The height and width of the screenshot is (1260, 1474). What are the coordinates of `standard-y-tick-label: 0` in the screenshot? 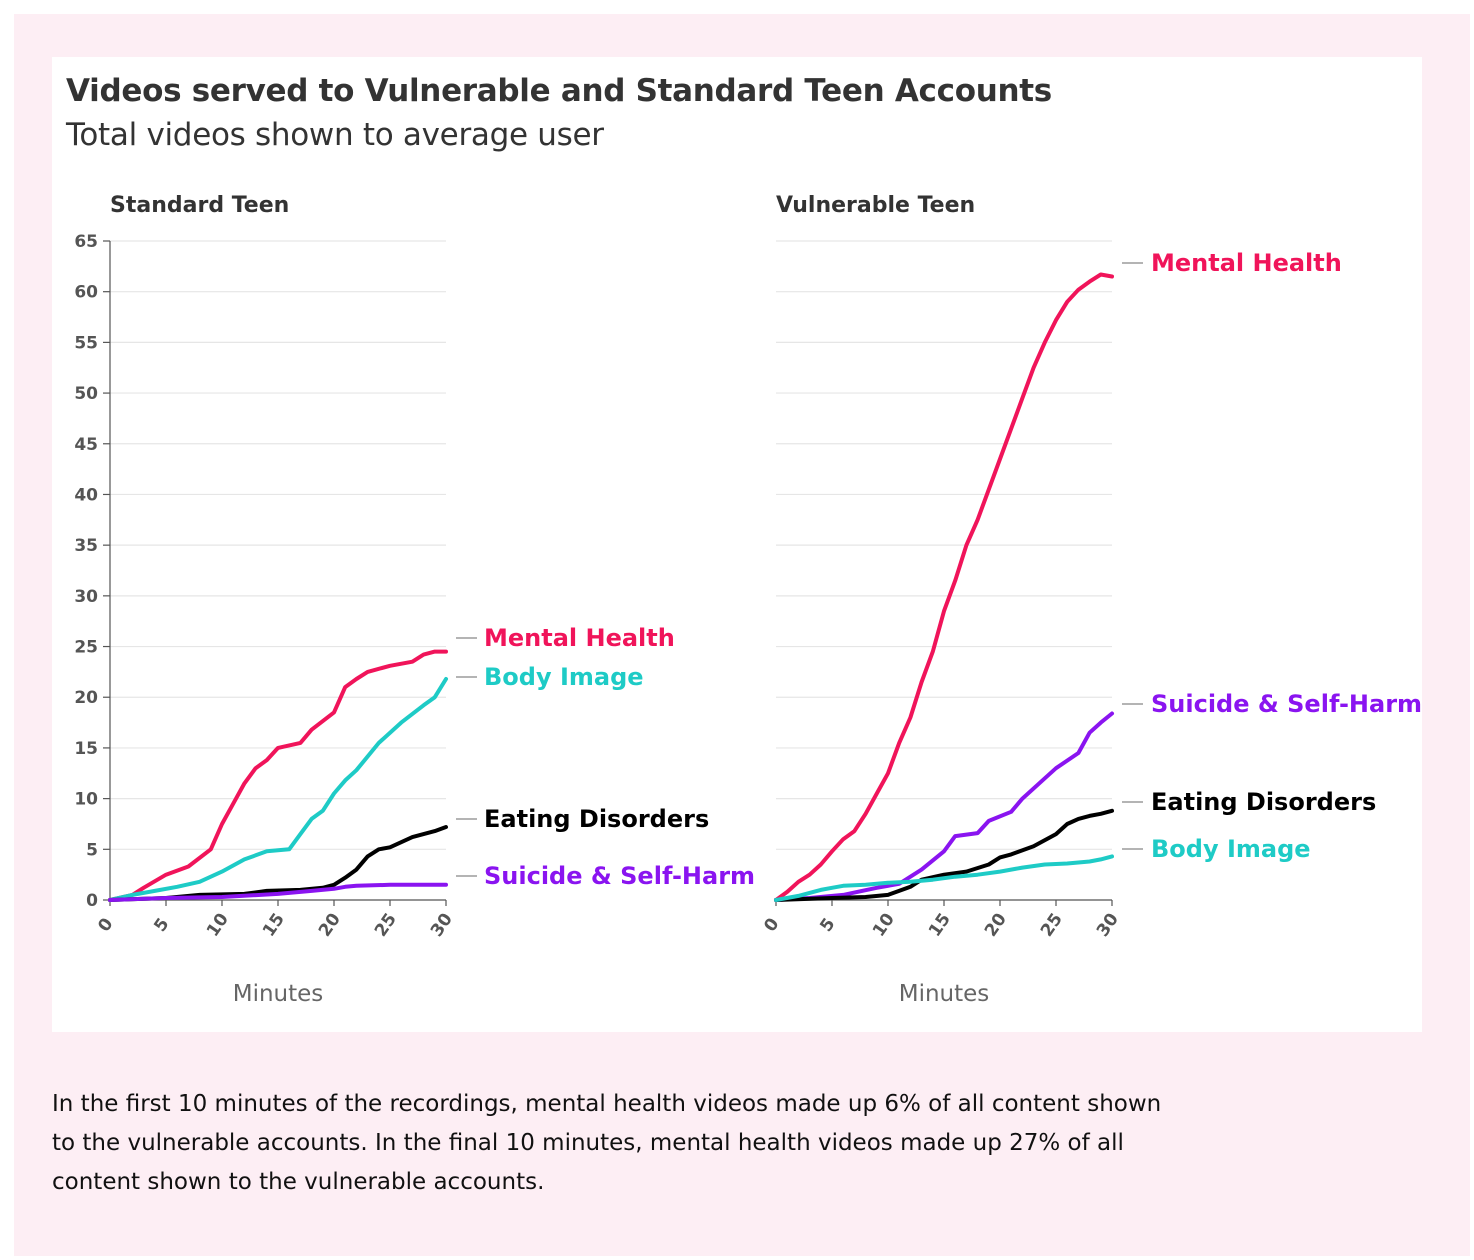 It's located at (92, 901).